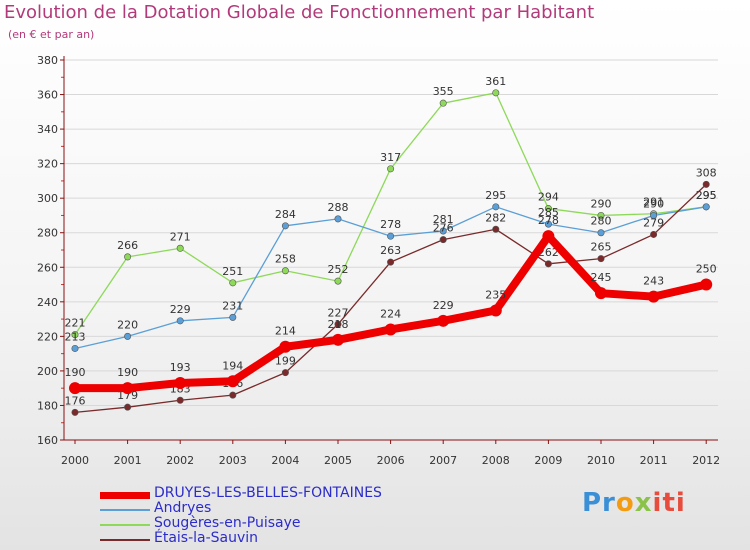 The width and height of the screenshot is (750, 550). Describe the element at coordinates (285, 331) in the screenshot. I see `data-label: 214` at that location.